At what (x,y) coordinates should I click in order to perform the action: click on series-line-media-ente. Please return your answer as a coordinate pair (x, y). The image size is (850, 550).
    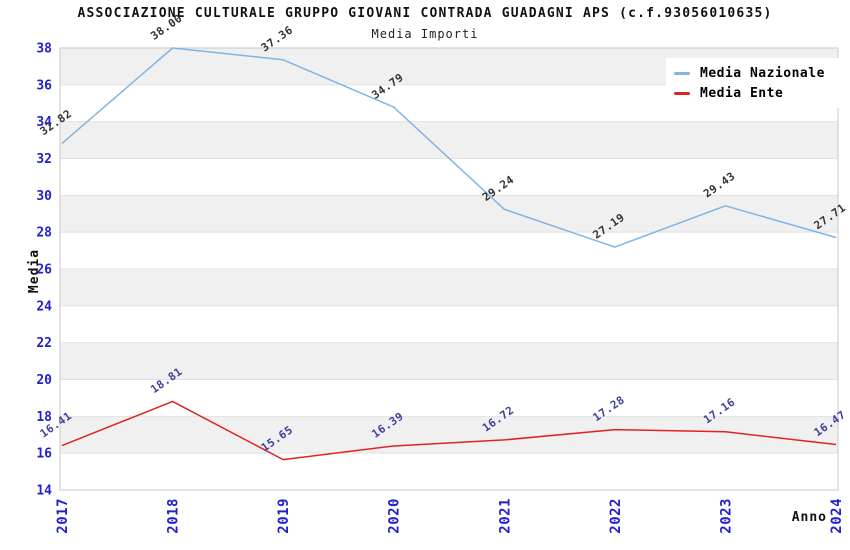
    Looking at the image, I should click on (449, 430).